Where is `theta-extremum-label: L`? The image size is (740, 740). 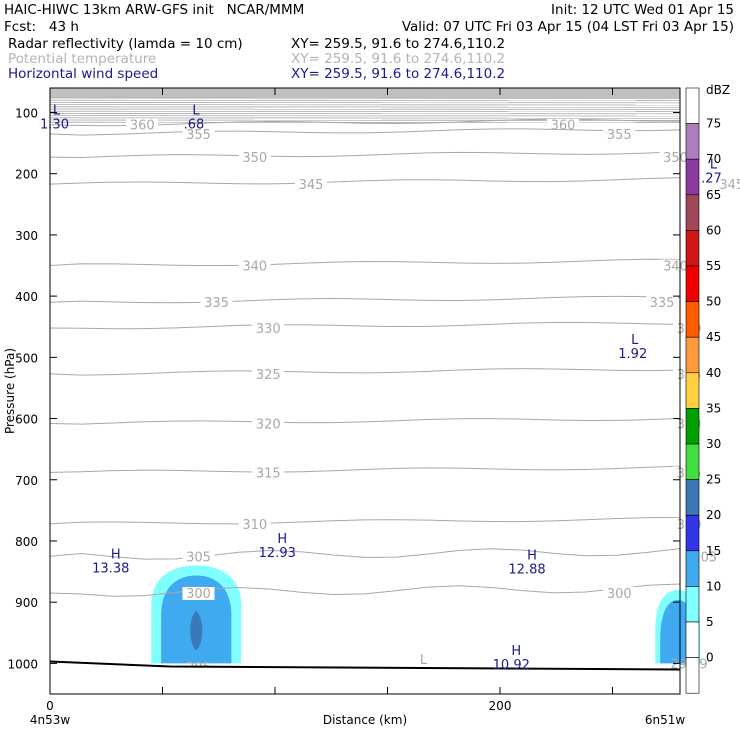
theta-extremum-label: L is located at coordinates (424, 660).